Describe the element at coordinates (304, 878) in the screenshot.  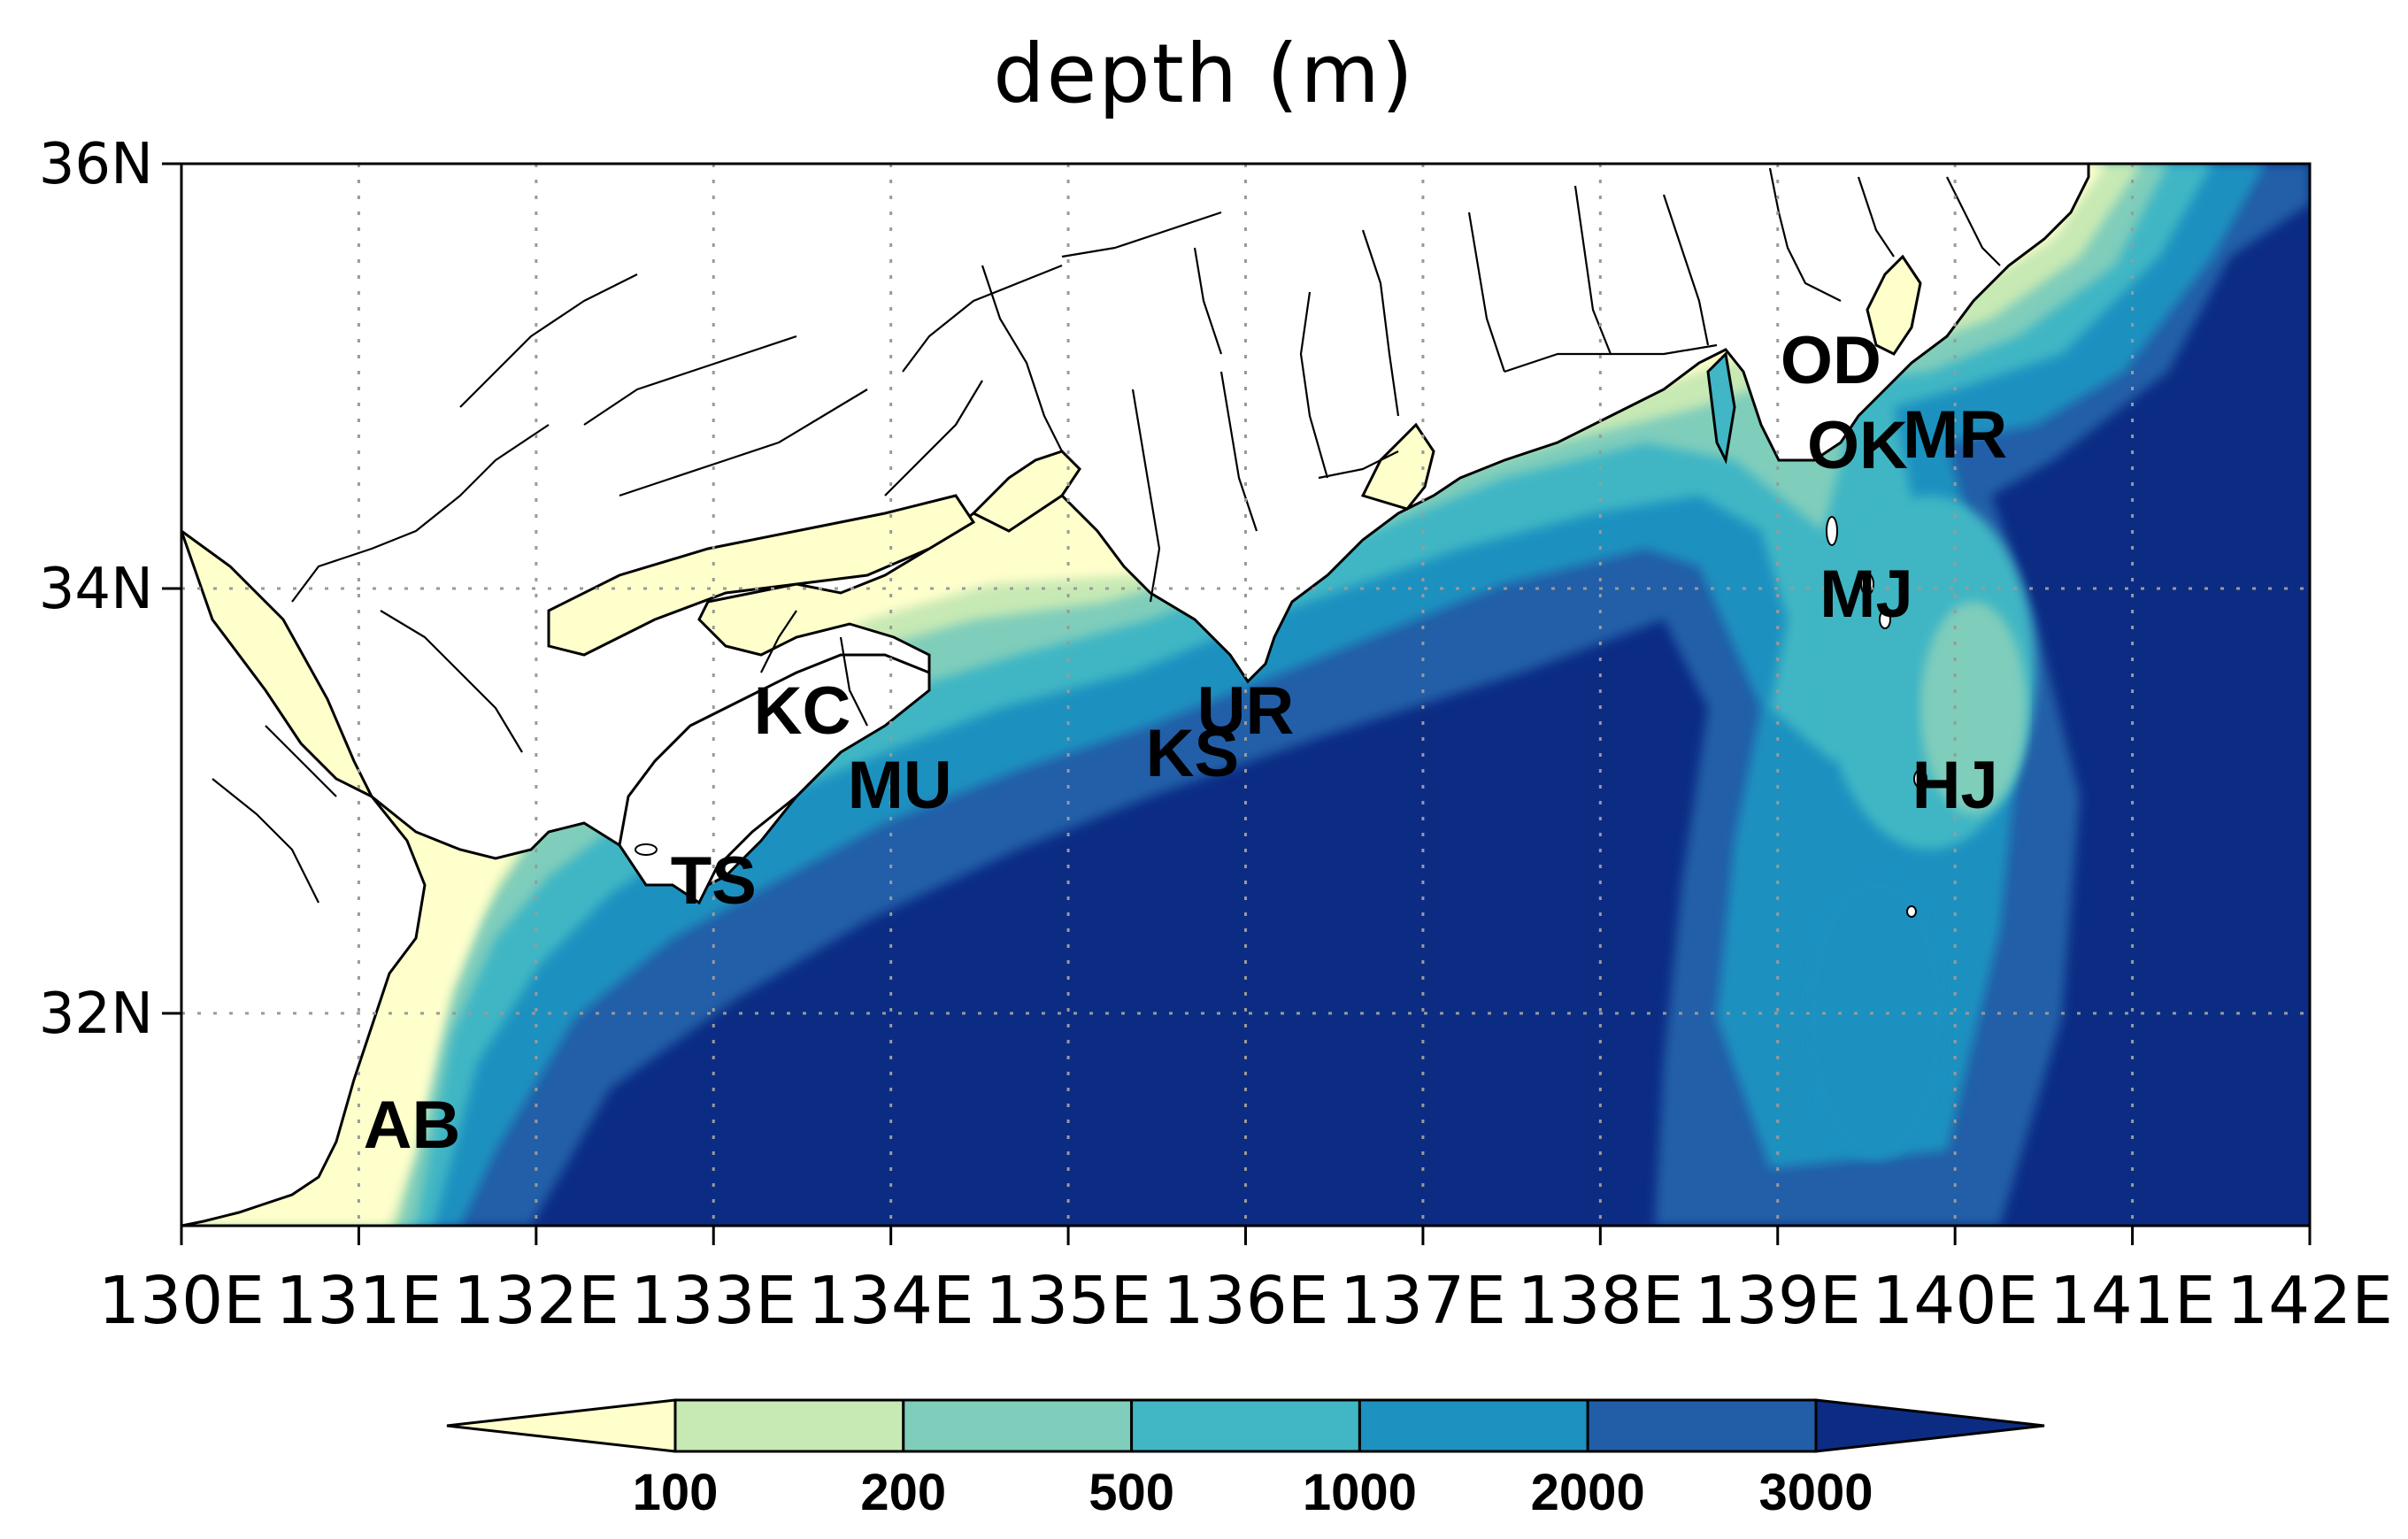
I see `land-kyushu` at that location.